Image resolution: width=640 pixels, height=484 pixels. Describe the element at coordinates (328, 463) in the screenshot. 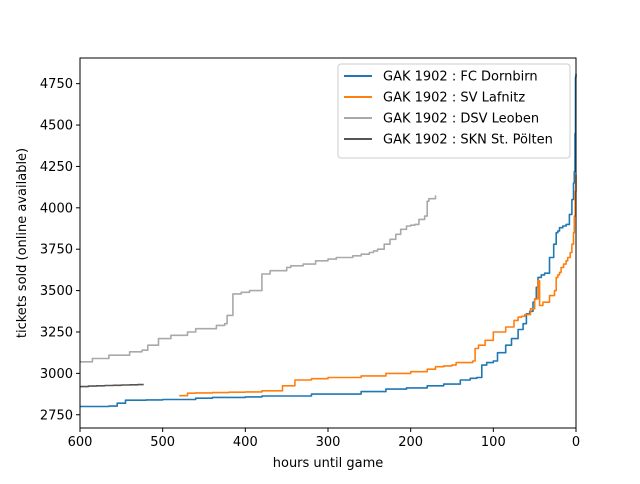

I see `x-axis-label: hours until game` at that location.